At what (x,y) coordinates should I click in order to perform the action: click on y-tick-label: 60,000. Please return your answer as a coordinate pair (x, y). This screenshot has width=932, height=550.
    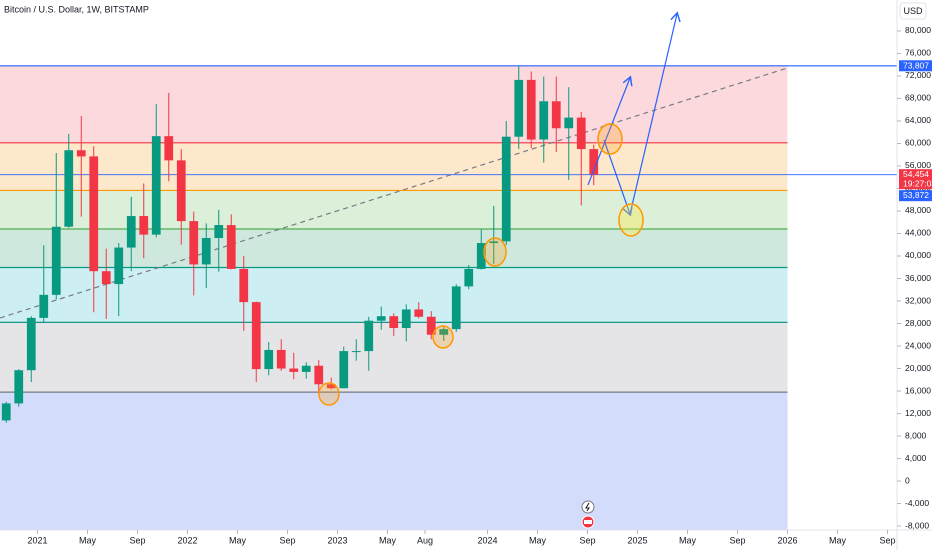
    Looking at the image, I should click on (918, 143).